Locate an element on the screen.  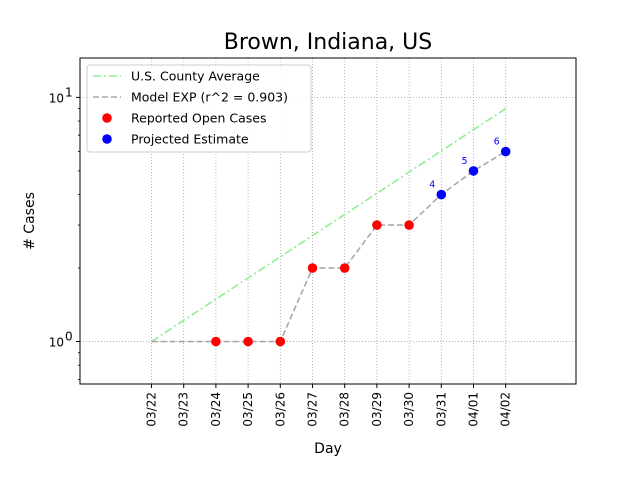
x-tick-label: 03/29 is located at coordinates (377, 409).